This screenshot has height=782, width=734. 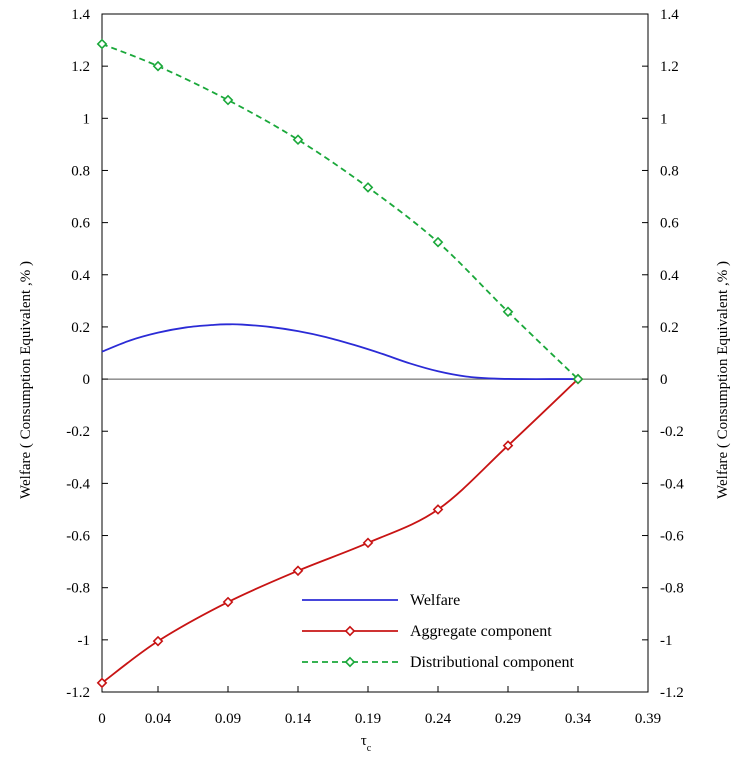 I want to click on x-axis-title-main: τ, so click(x=364, y=741).